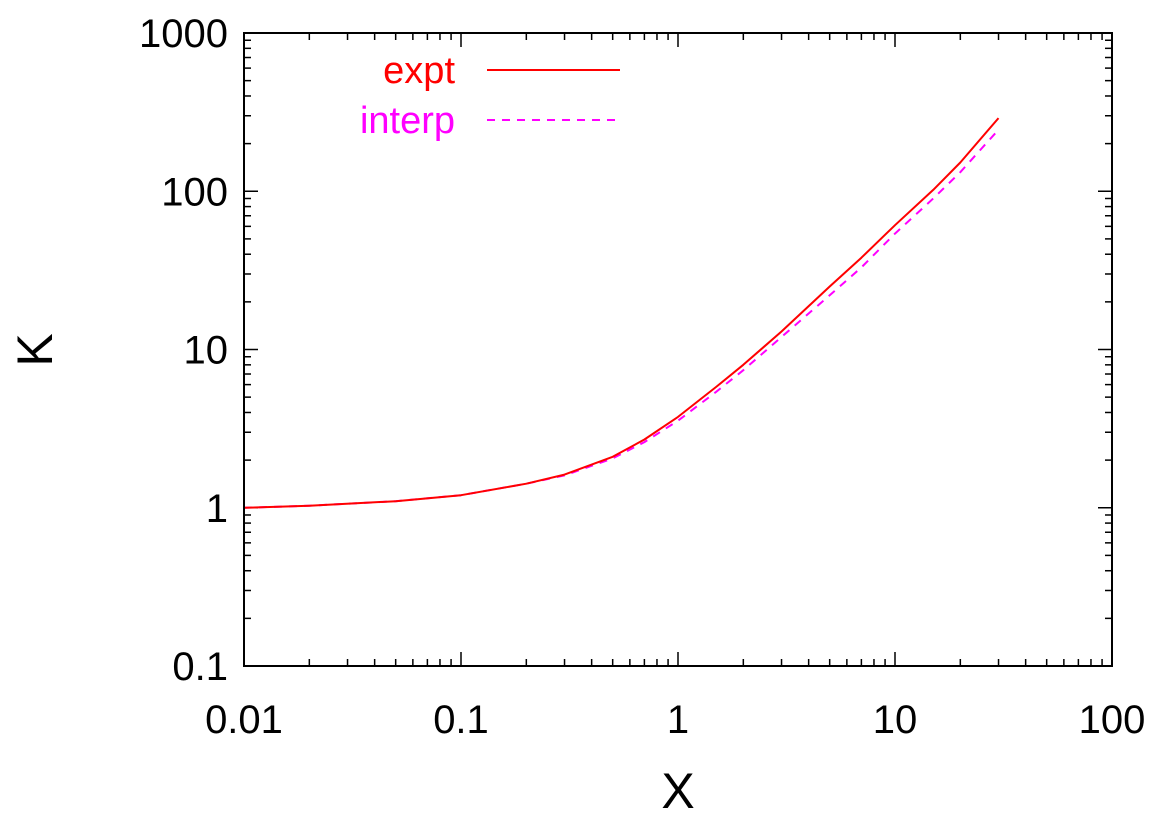 The image size is (1161, 816). What do you see at coordinates (678, 720) in the screenshot?
I see `x-tick-label: 1` at bounding box center [678, 720].